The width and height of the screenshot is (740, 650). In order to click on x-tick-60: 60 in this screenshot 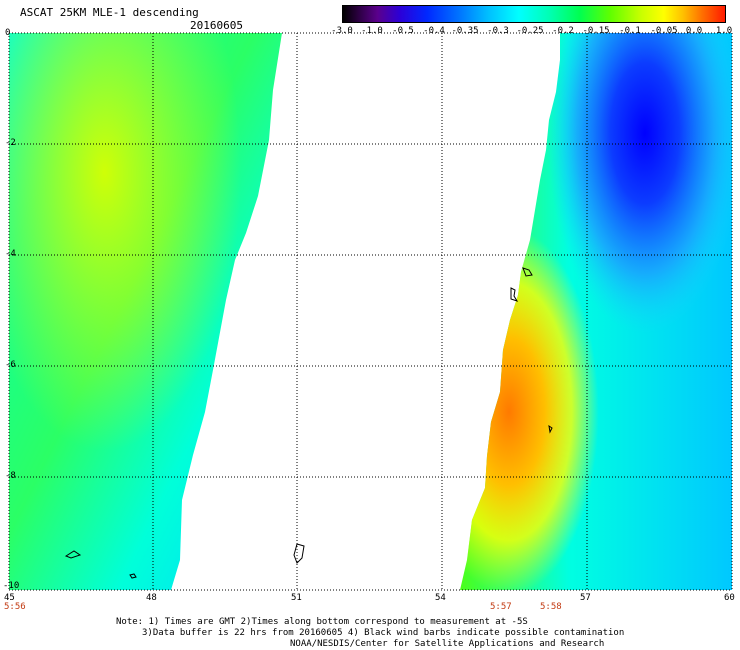, I will do `click(729, 598)`.